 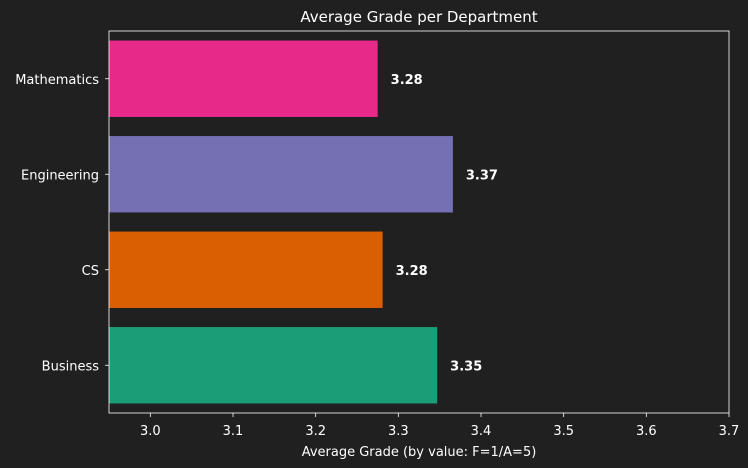 What do you see at coordinates (482, 175) in the screenshot?
I see `bar-value-label: 3.37` at bounding box center [482, 175].